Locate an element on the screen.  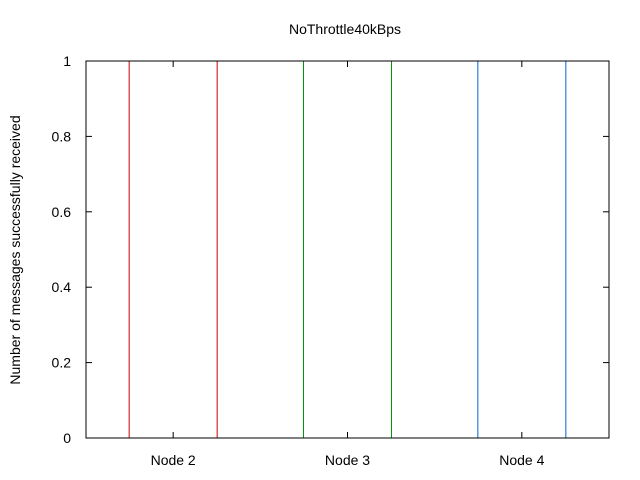
y-tick-label: 1 is located at coordinates (67, 61).